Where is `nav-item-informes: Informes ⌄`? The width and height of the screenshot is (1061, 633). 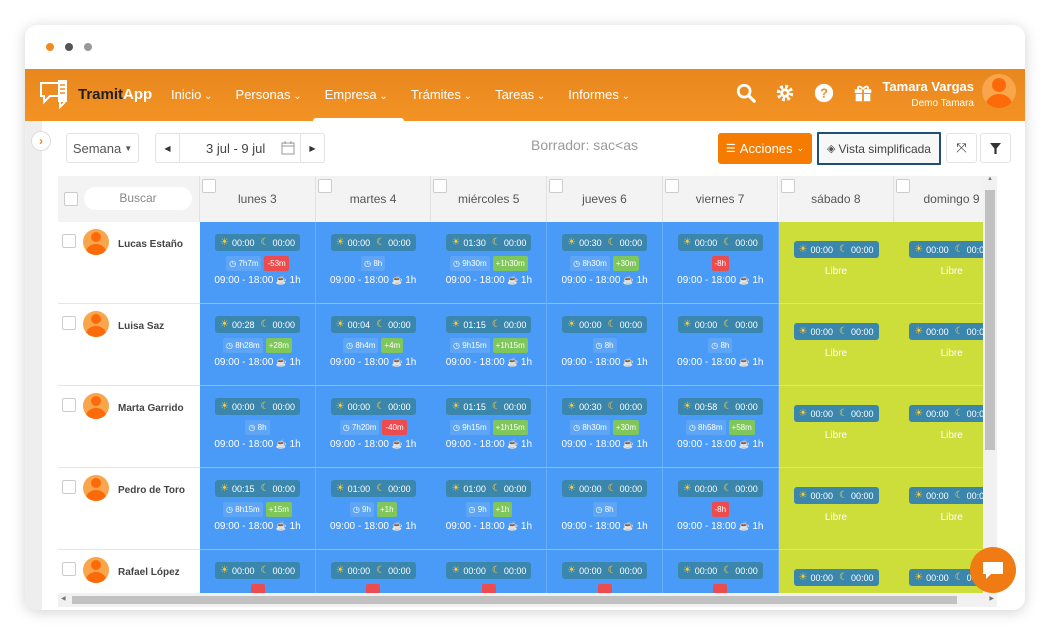 nav-item-informes: Informes ⌄ is located at coordinates (605, 95).